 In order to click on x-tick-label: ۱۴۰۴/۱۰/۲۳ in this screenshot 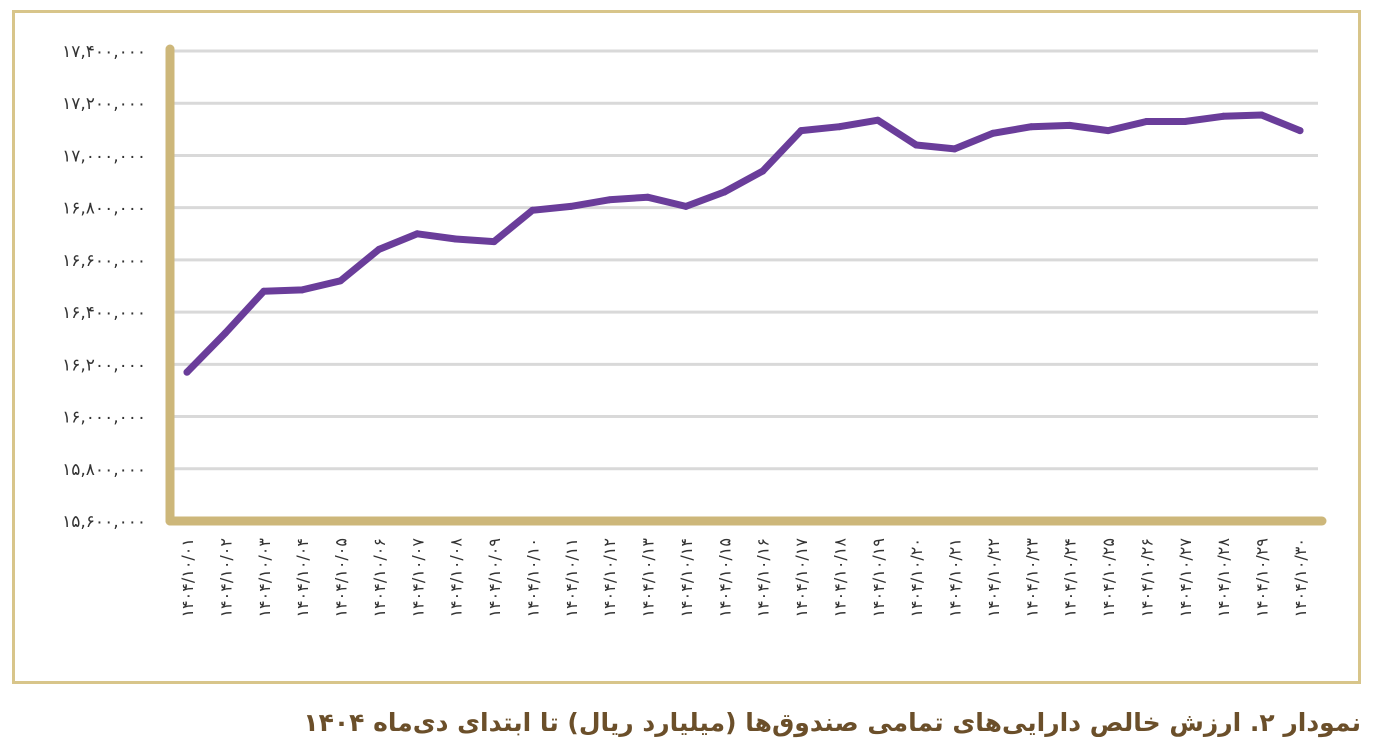, I will do `click(1031, 578)`.